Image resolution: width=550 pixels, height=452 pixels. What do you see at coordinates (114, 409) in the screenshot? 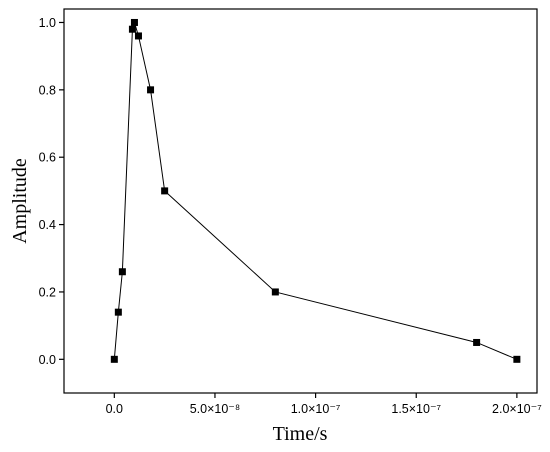
I see `x-tick-label: 0.0` at bounding box center [114, 409].